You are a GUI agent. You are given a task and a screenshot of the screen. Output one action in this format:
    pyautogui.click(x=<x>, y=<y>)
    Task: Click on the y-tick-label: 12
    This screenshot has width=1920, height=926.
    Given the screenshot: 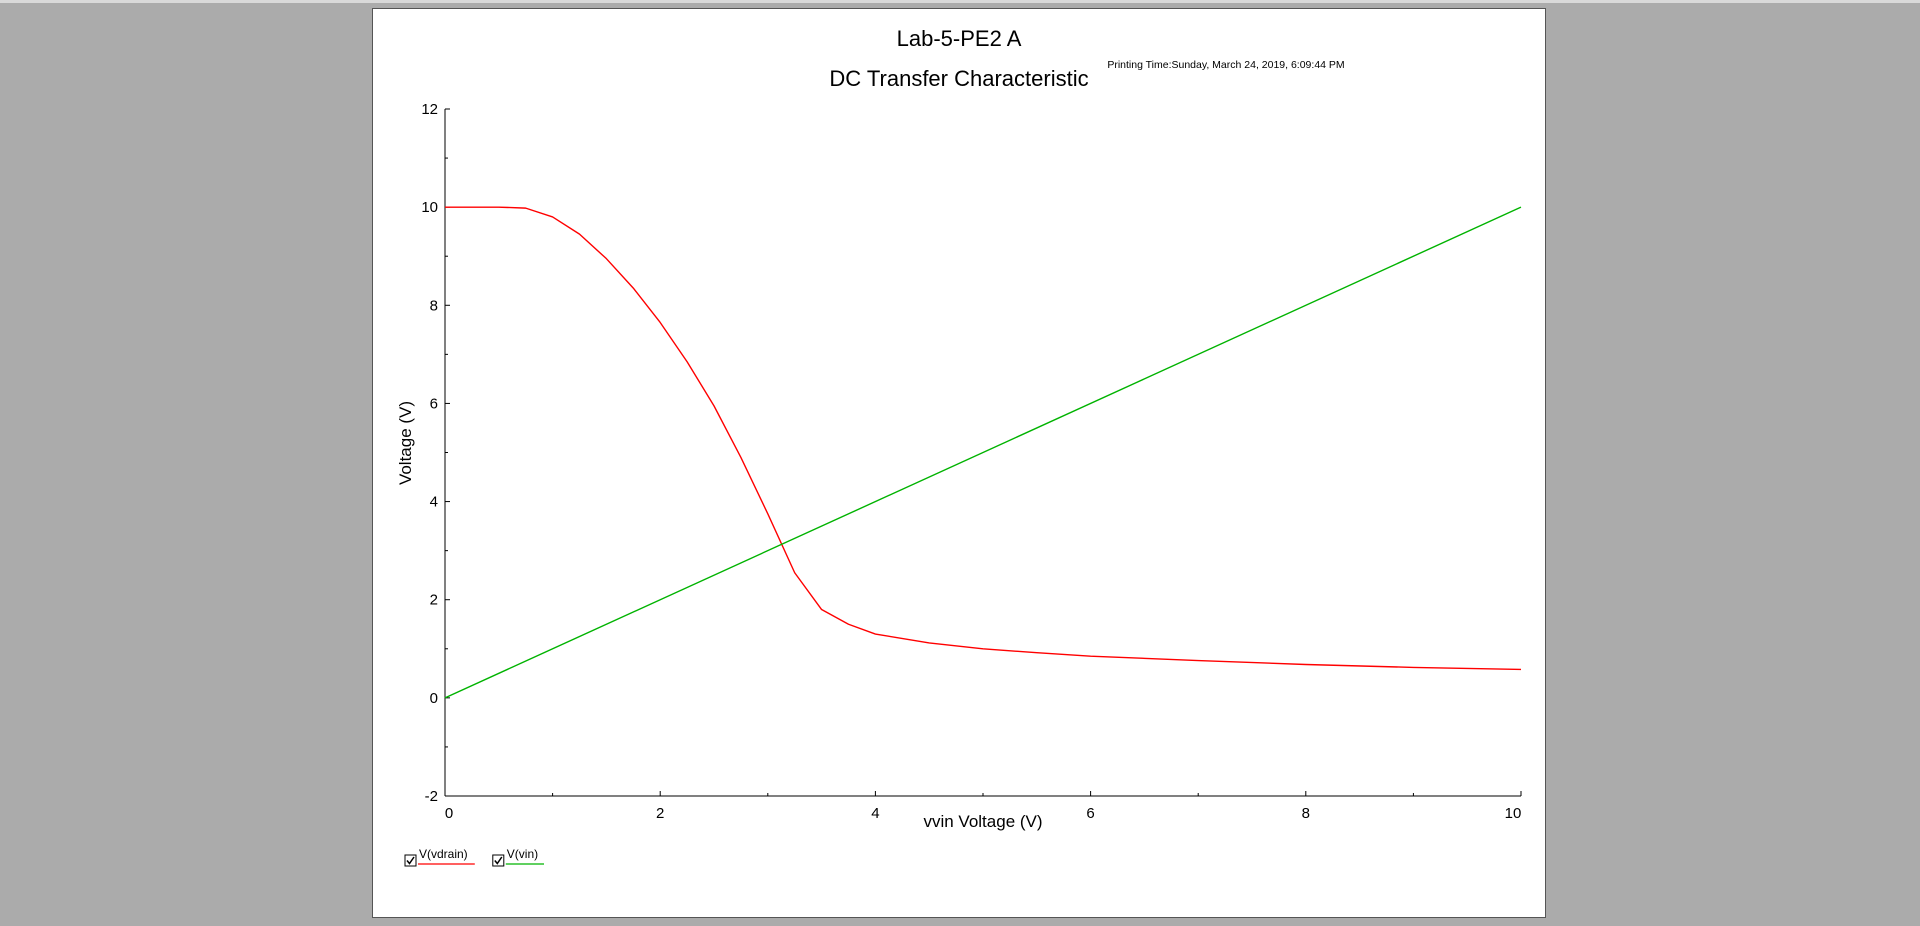 What is the action you would take?
    pyautogui.click(x=429, y=109)
    